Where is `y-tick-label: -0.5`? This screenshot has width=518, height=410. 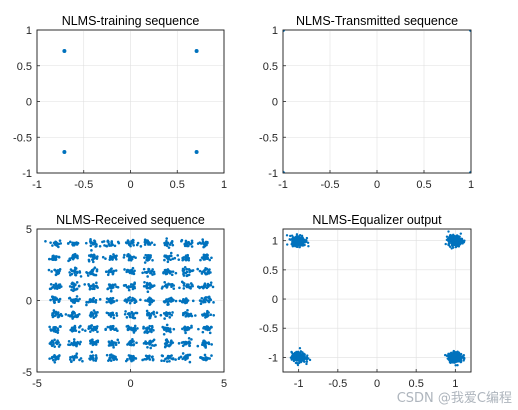
y-tick-label: -0.5 is located at coordinates (268, 138).